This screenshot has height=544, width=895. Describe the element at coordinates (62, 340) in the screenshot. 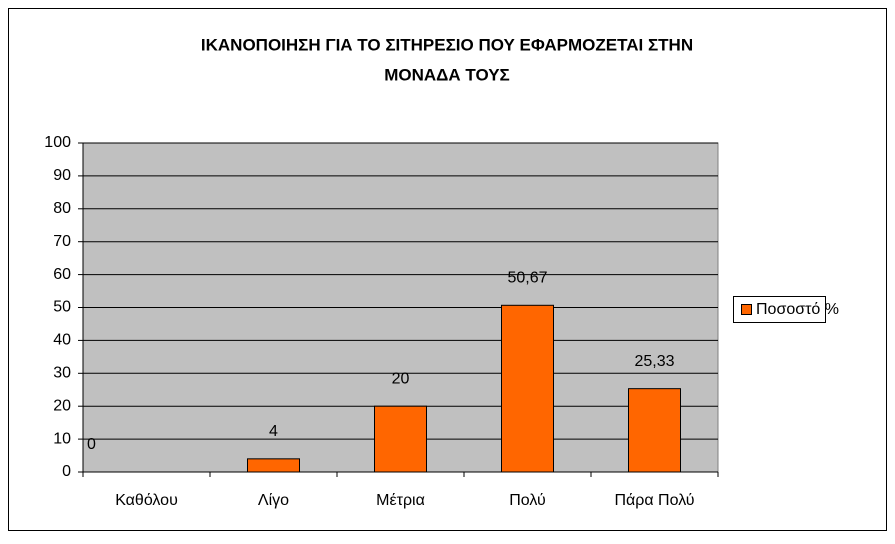

I see `y-tick-label: 40` at that location.